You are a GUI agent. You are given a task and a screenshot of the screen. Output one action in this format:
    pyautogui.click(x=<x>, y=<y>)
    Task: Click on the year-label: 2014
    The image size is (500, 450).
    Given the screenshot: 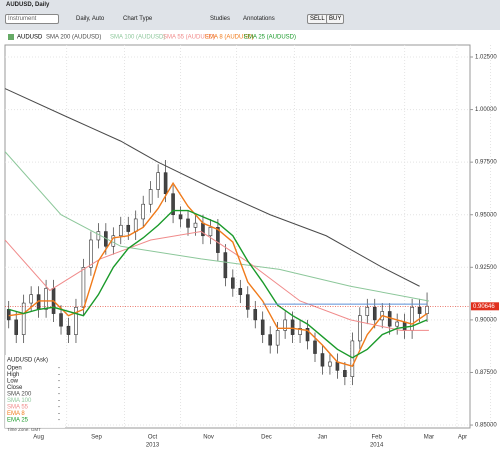 What is the action you would take?
    pyautogui.click(x=377, y=446)
    